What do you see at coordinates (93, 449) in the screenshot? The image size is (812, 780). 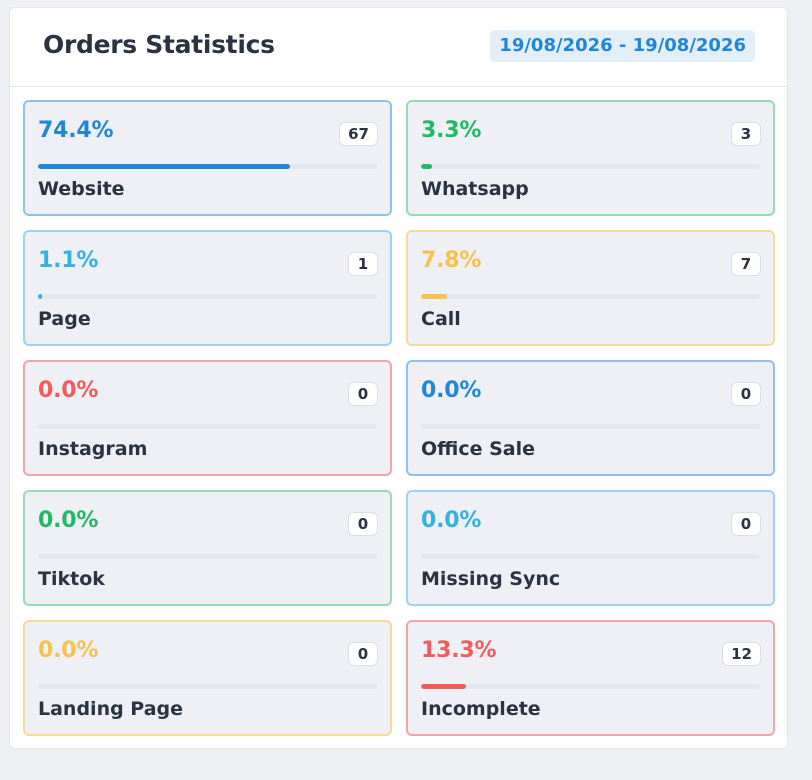 I see `source-label: Instagram` at bounding box center [93, 449].